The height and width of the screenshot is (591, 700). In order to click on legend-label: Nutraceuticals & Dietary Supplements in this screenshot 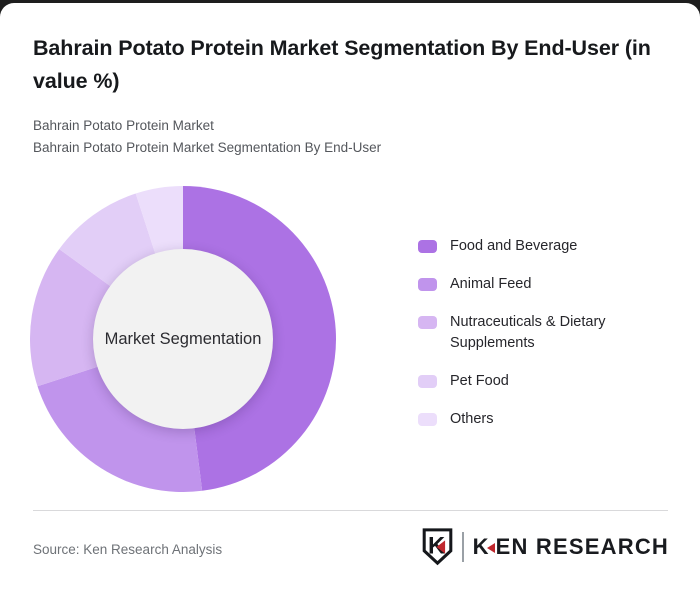, I will do `click(528, 332)`.